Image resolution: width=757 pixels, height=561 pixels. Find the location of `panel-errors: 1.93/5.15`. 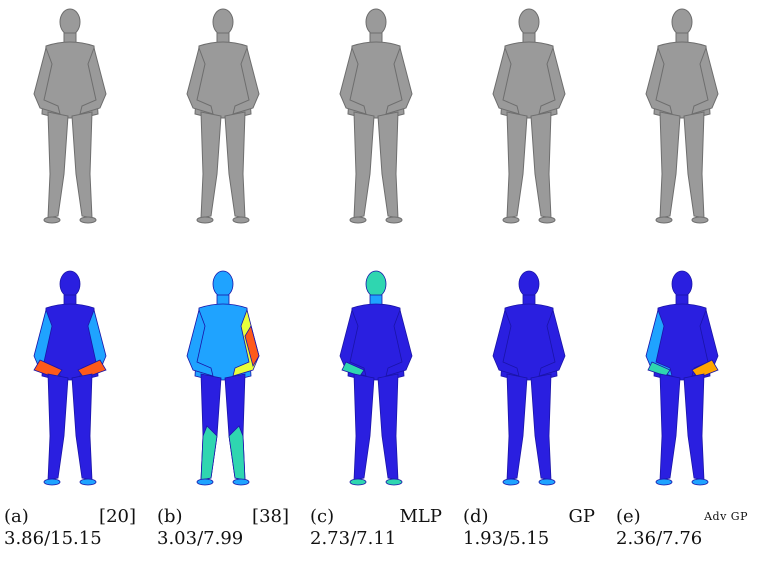

panel-errors: 1.93/5.15 is located at coordinates (506, 538).